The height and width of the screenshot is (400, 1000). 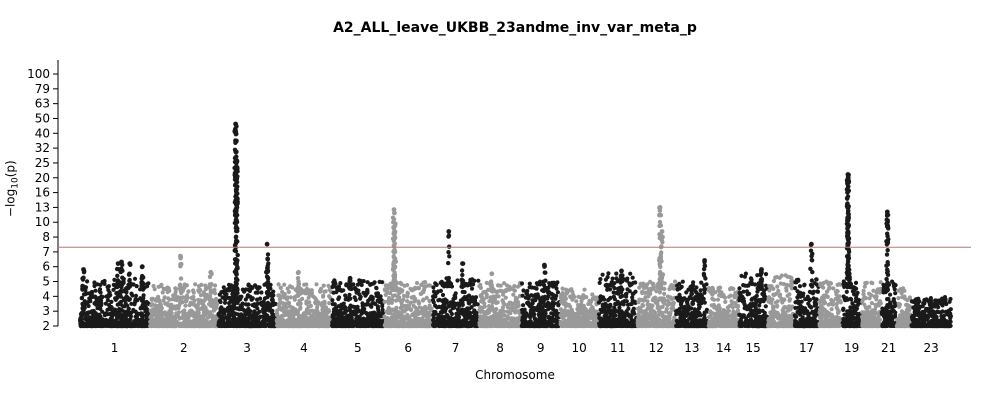 What do you see at coordinates (455, 279) in the screenshot?
I see `chromosome-7-points` at bounding box center [455, 279].